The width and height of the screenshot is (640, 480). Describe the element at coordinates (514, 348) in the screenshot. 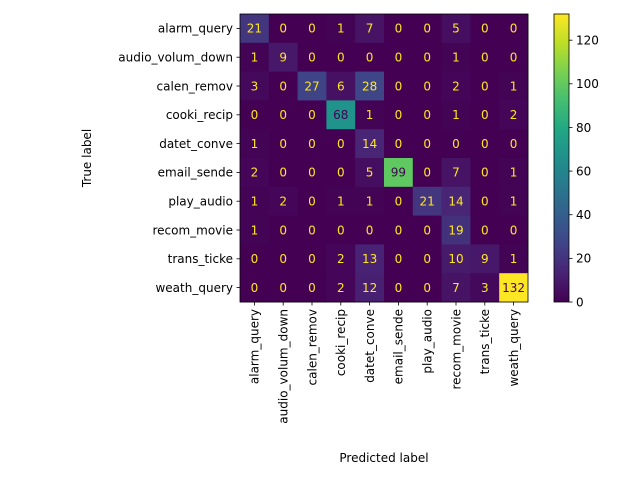

I see `x-tick-label: weath_query` at that location.